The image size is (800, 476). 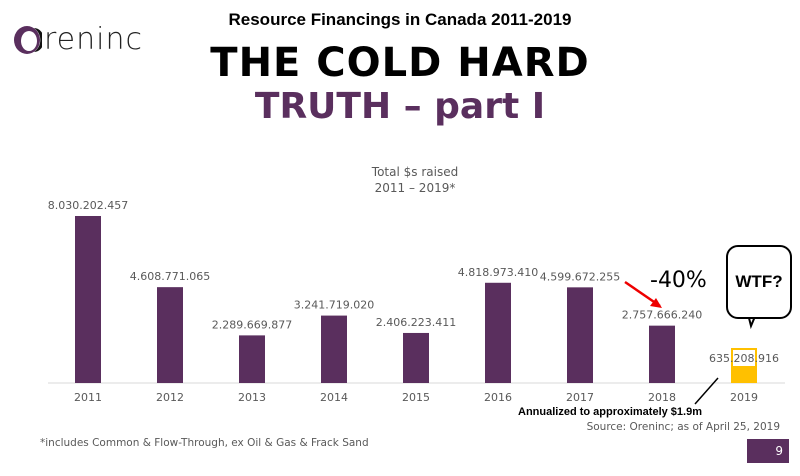 What do you see at coordinates (334, 397) in the screenshot?
I see `x-tick-label: 2014` at bounding box center [334, 397].